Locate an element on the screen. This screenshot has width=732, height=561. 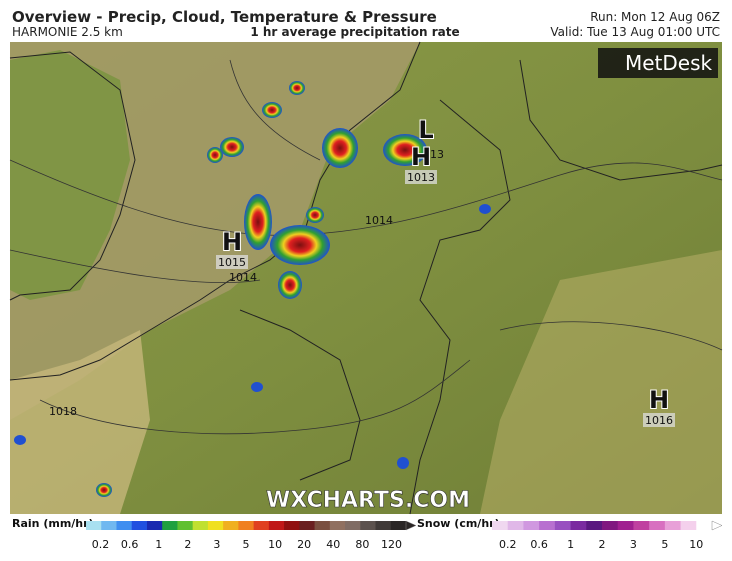
logo: MetDesk is located at coordinates (669, 63).